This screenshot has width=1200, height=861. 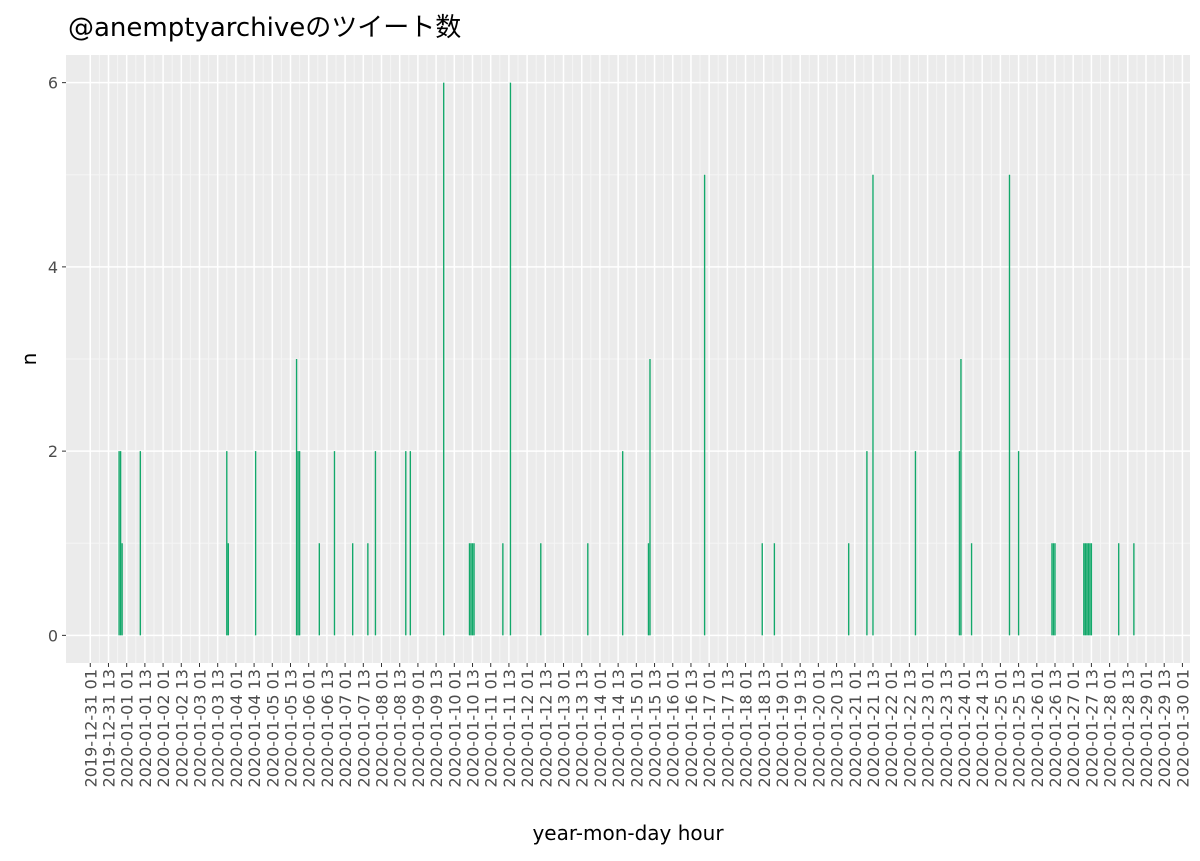 I want to click on x-tick-label: 2020-01-16 13, so click(x=691, y=728).